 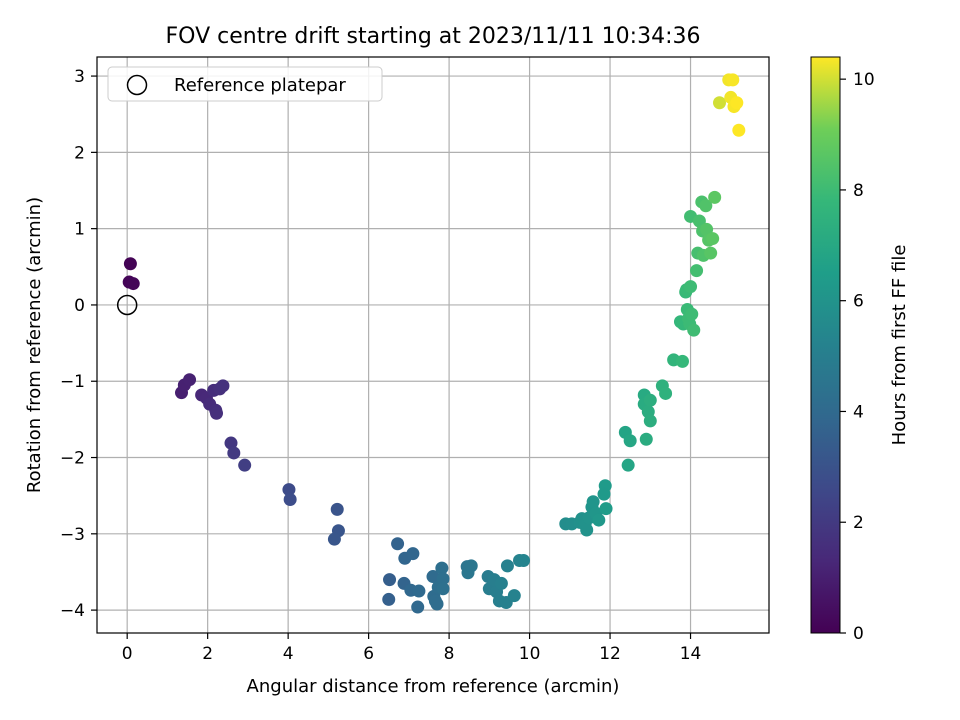 What do you see at coordinates (368, 654) in the screenshot?
I see `x-tick-label: 6` at bounding box center [368, 654].